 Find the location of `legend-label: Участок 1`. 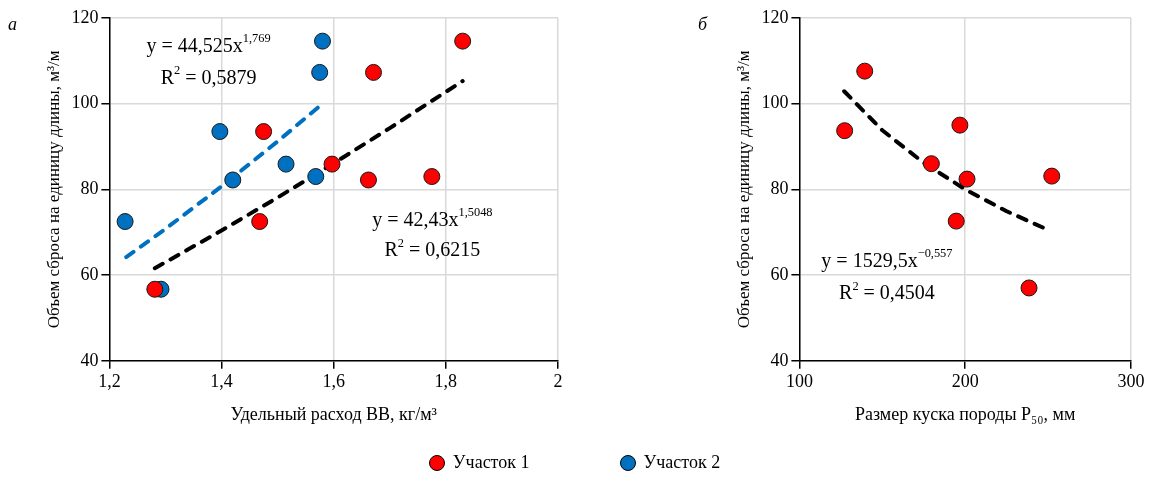

legend-label: Участок 1 is located at coordinates (491, 462).